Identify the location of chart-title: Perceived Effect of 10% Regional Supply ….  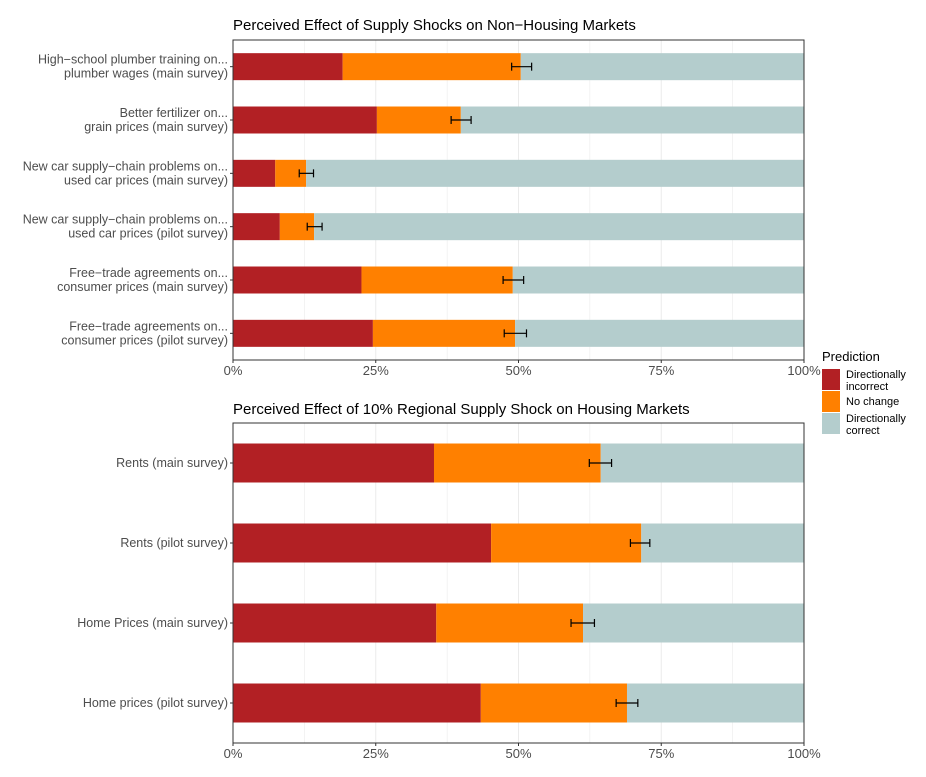
(461, 409).